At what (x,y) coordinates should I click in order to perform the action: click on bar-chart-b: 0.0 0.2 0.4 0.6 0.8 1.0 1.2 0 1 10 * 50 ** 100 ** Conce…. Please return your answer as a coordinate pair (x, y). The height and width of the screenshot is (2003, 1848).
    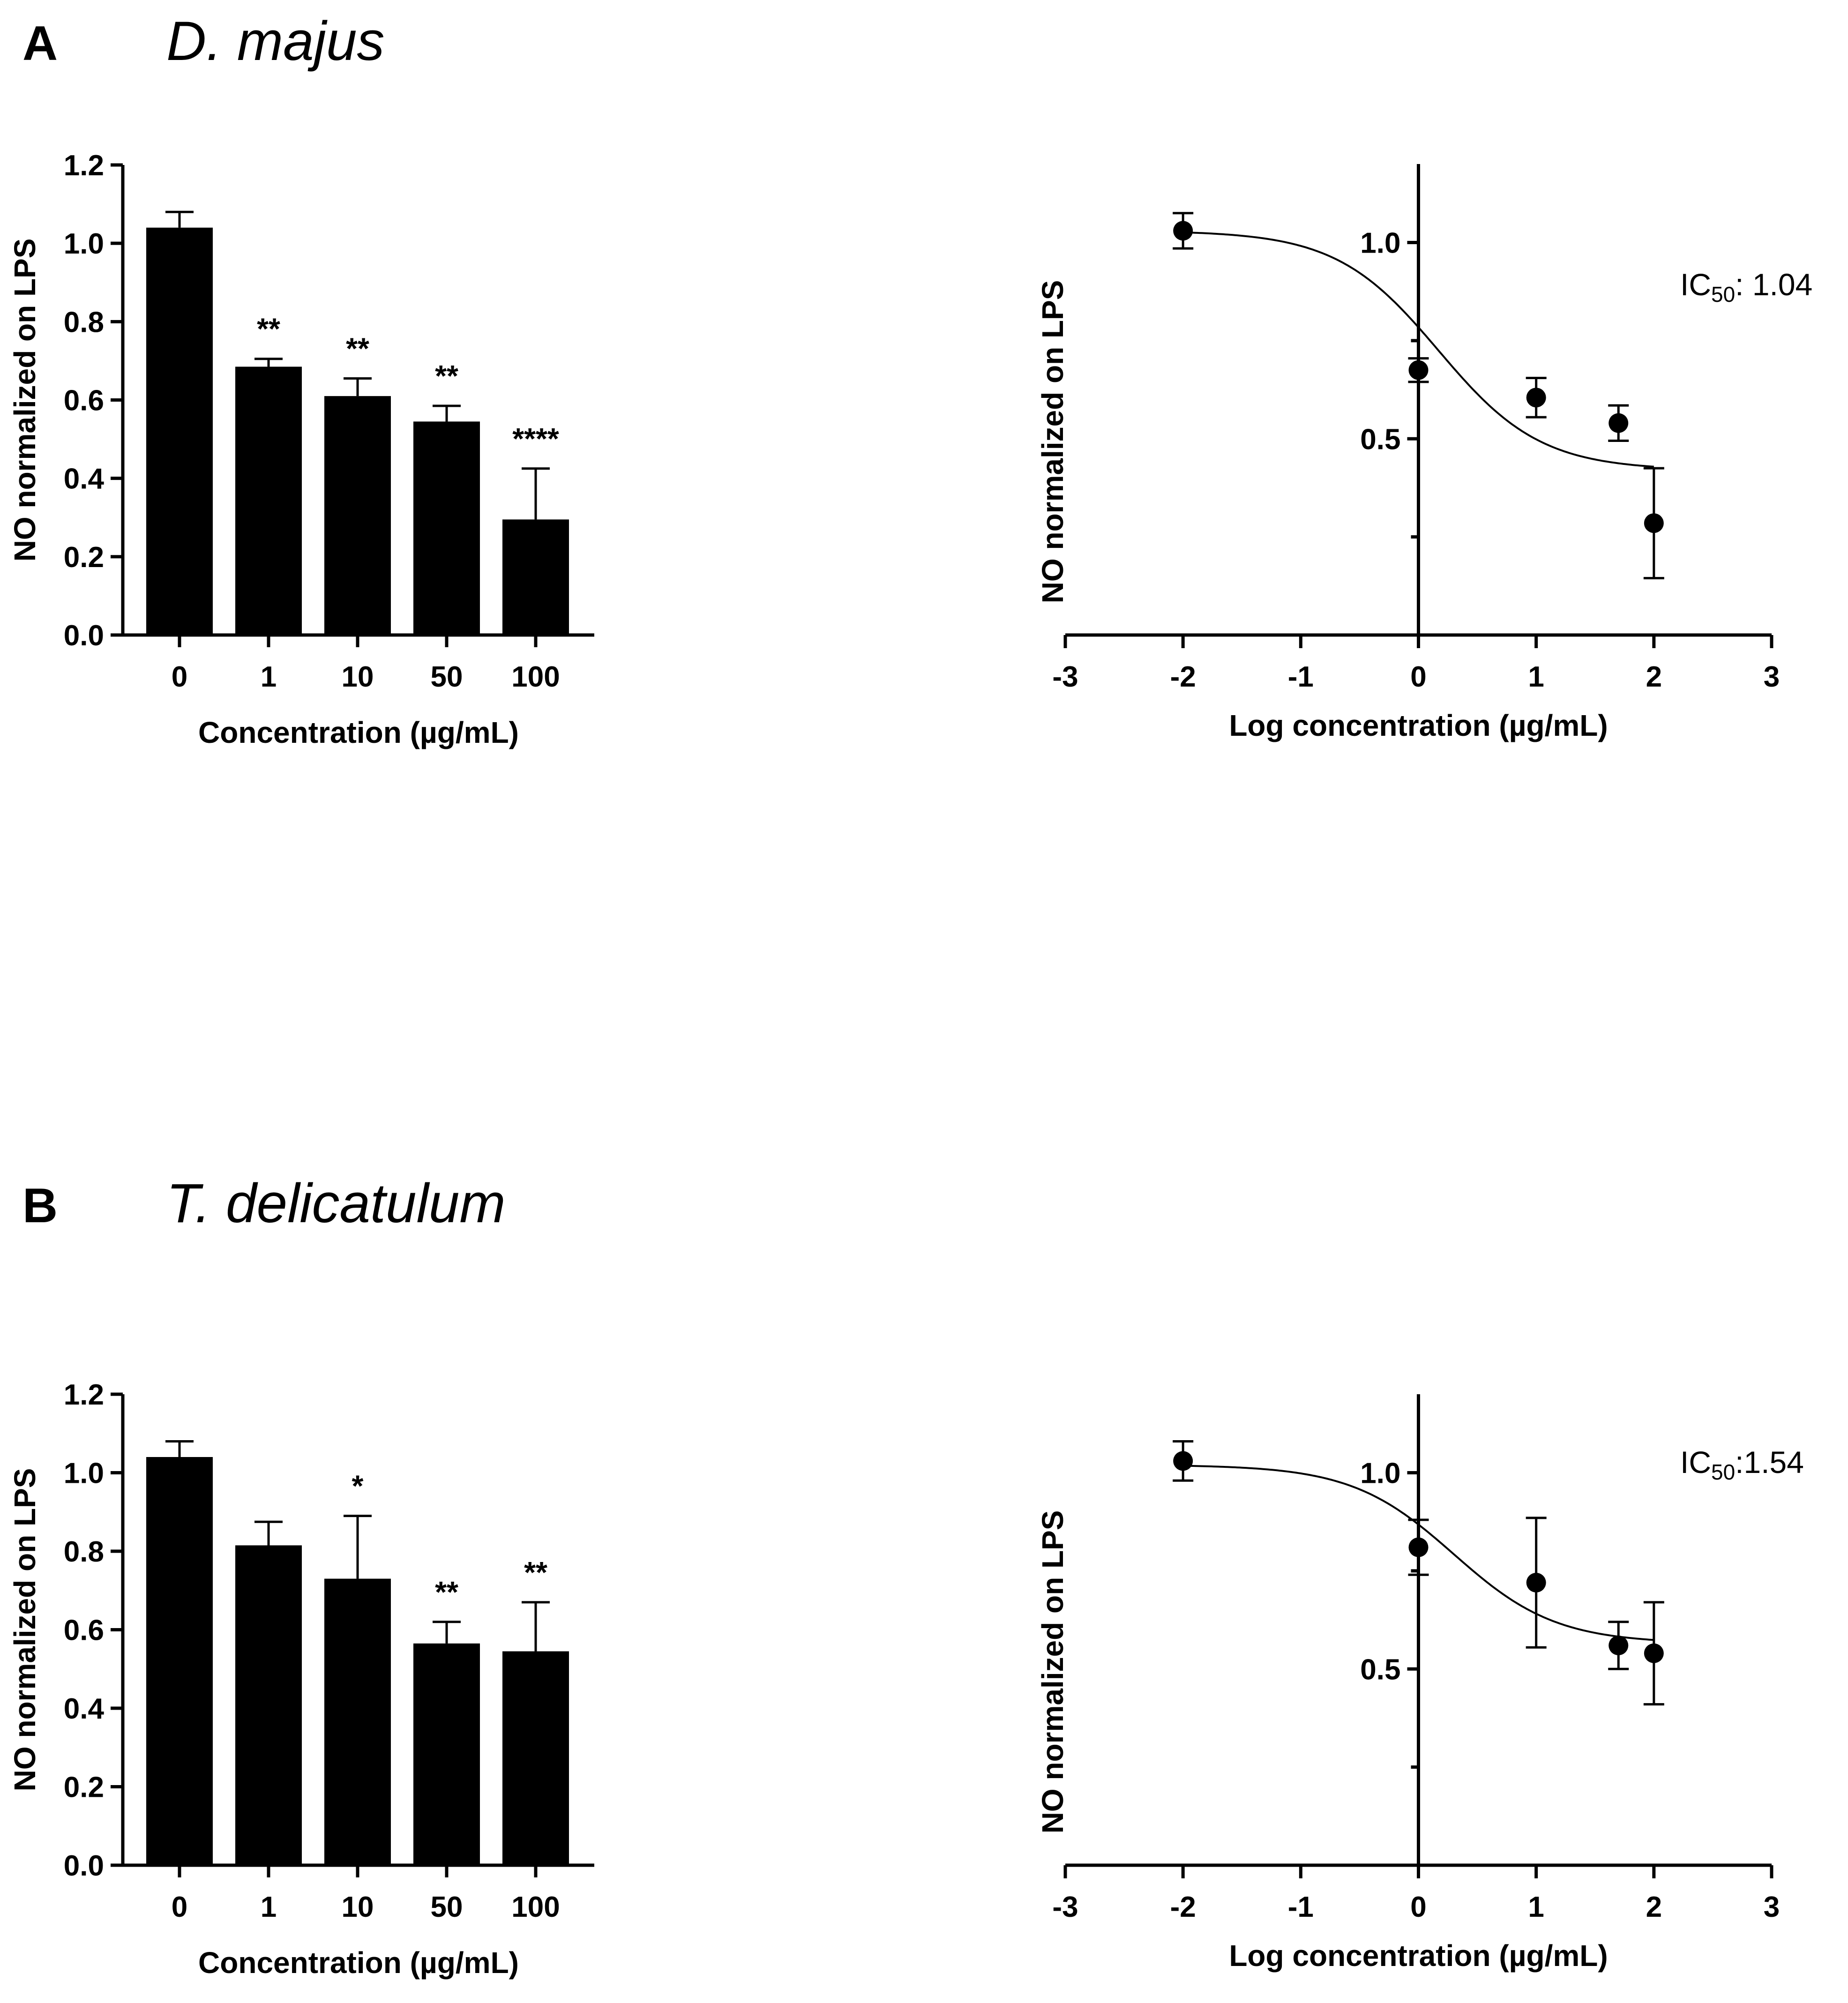
    Looking at the image, I should click on (301, 1679).